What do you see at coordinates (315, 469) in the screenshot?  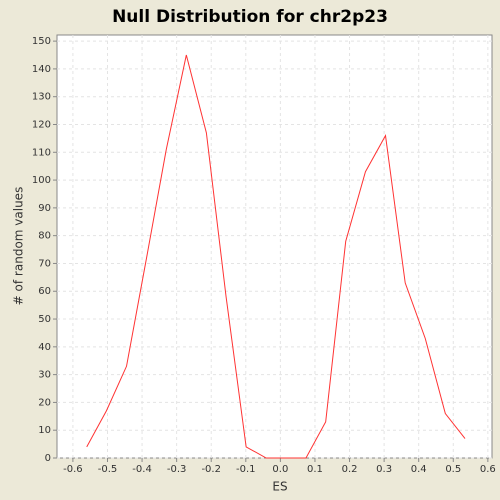 I see `x-tick-label: 0.1` at bounding box center [315, 469].